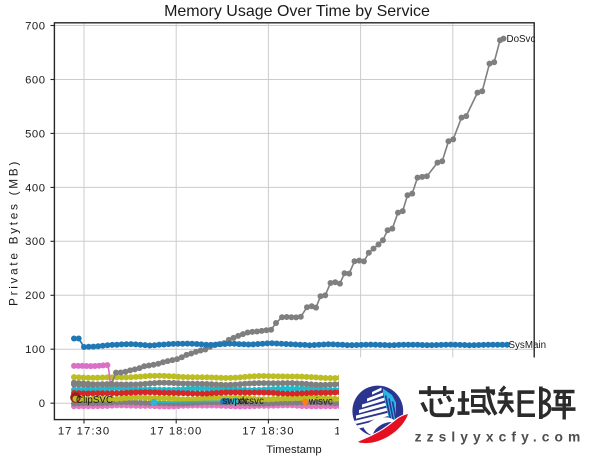  What do you see at coordinates (176, 432) in the screenshot?
I see `svg-text: 17 18:00` at bounding box center [176, 432].